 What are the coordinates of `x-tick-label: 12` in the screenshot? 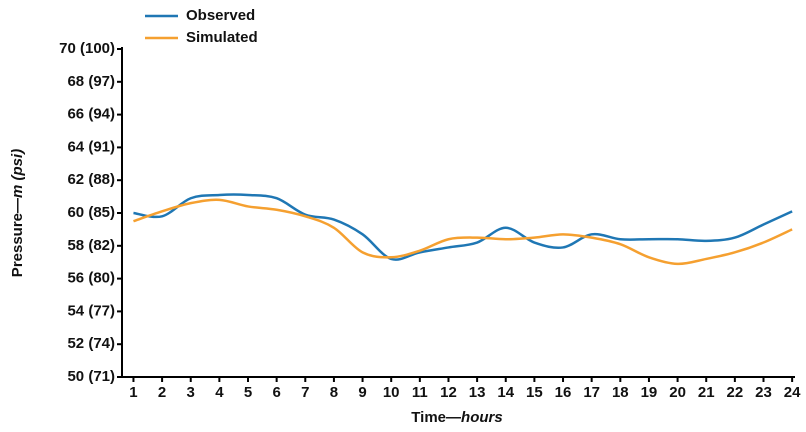 It's located at (448, 392).